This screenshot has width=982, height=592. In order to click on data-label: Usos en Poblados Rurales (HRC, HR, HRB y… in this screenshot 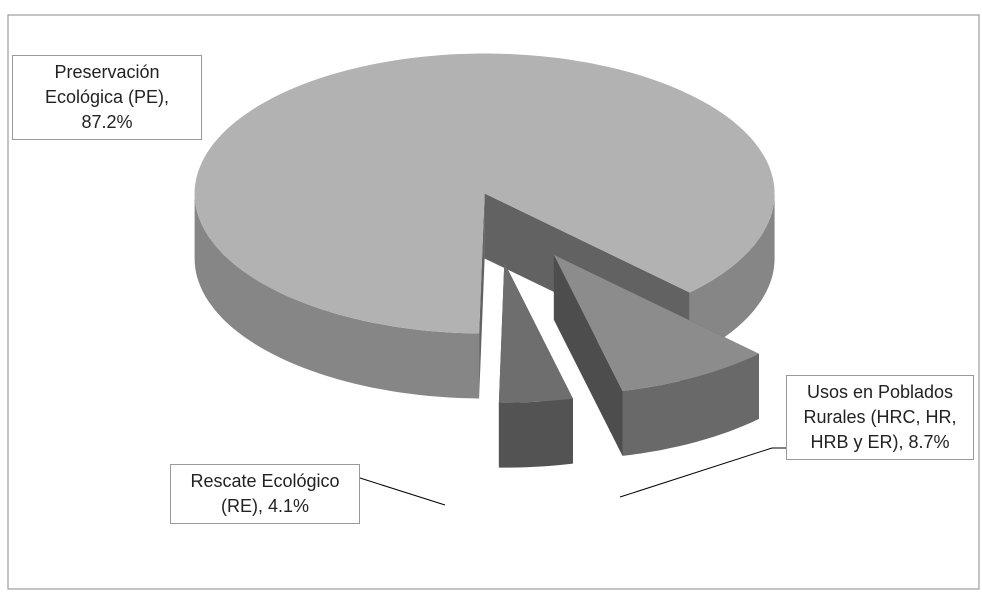, I will do `click(880, 417)`.